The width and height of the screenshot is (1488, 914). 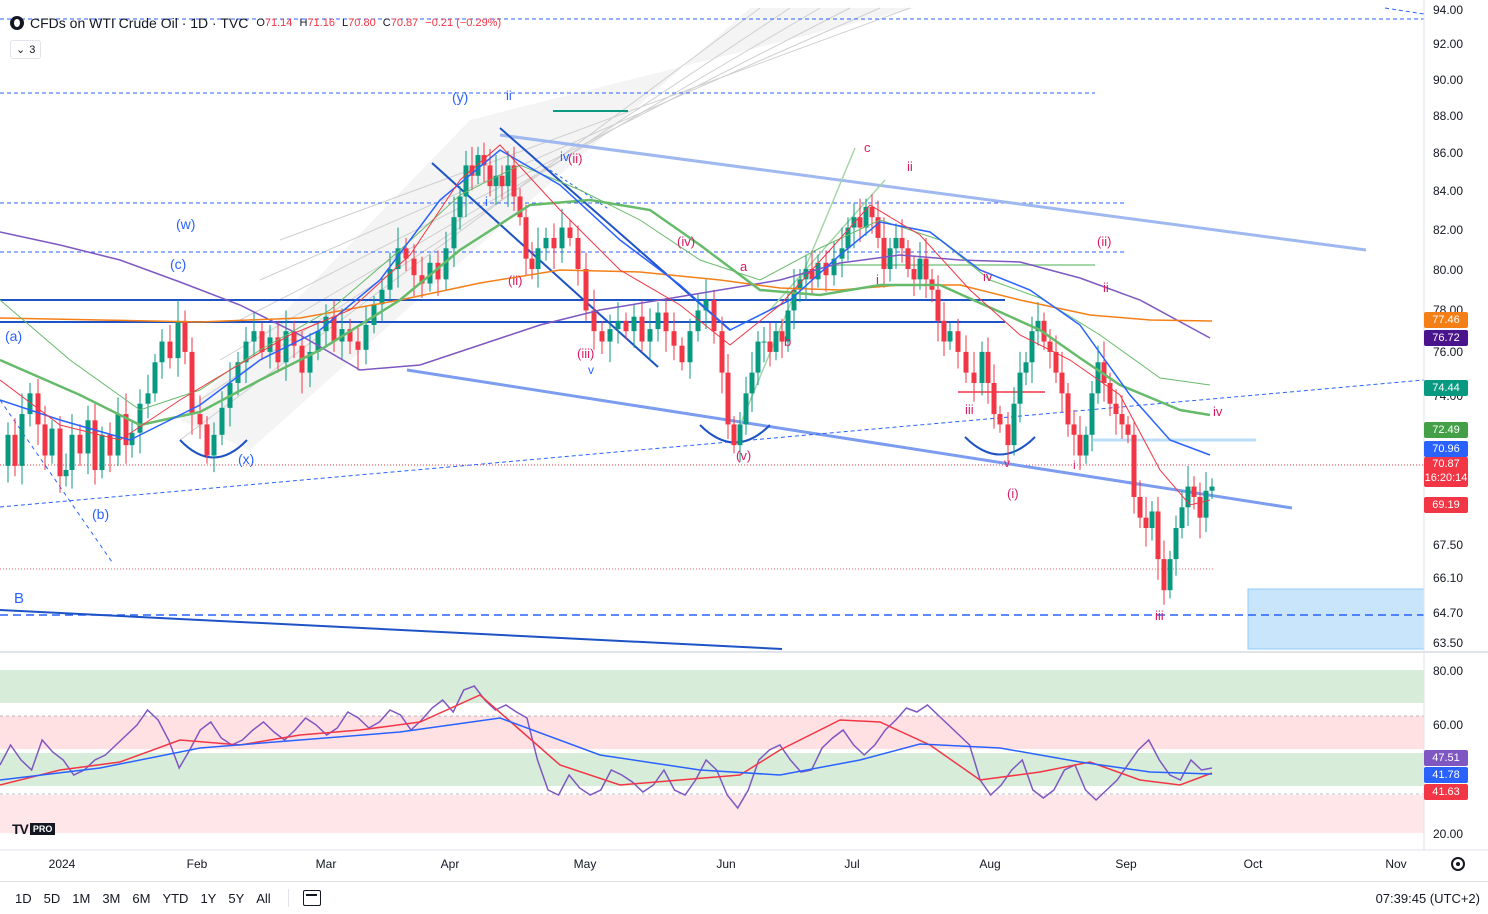 What do you see at coordinates (260, 23) in the screenshot?
I see `open-label: O` at bounding box center [260, 23].